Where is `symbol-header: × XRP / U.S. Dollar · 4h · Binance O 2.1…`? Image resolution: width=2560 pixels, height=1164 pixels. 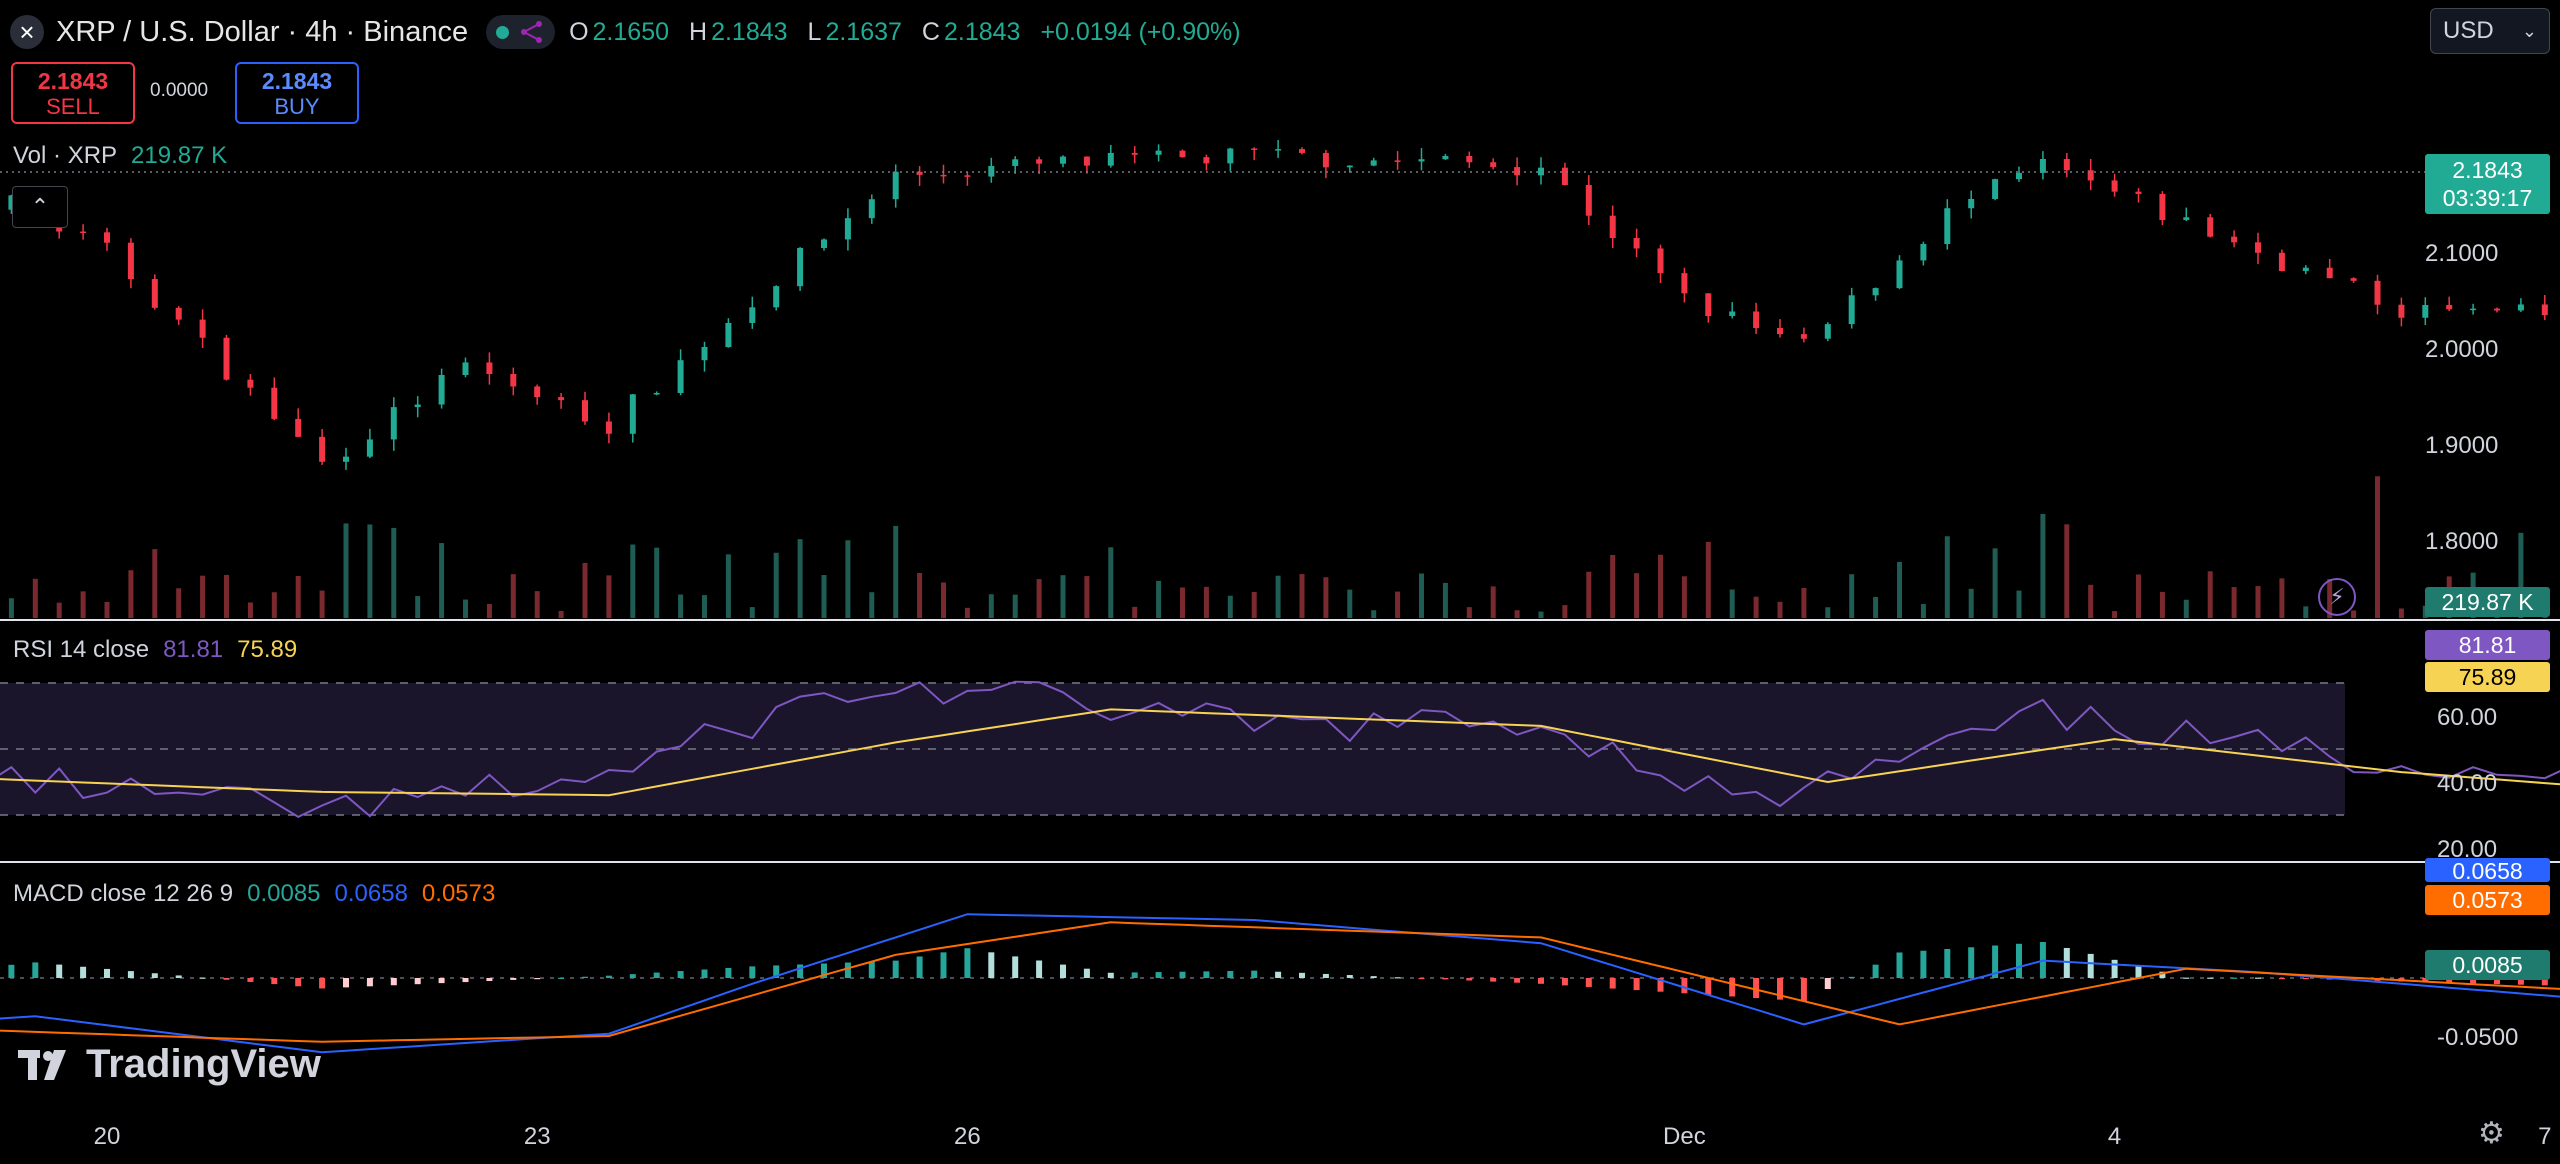
symbol-header: × XRP / U.S. Dollar · 4h · Binance O 2.1… is located at coordinates (635, 32).